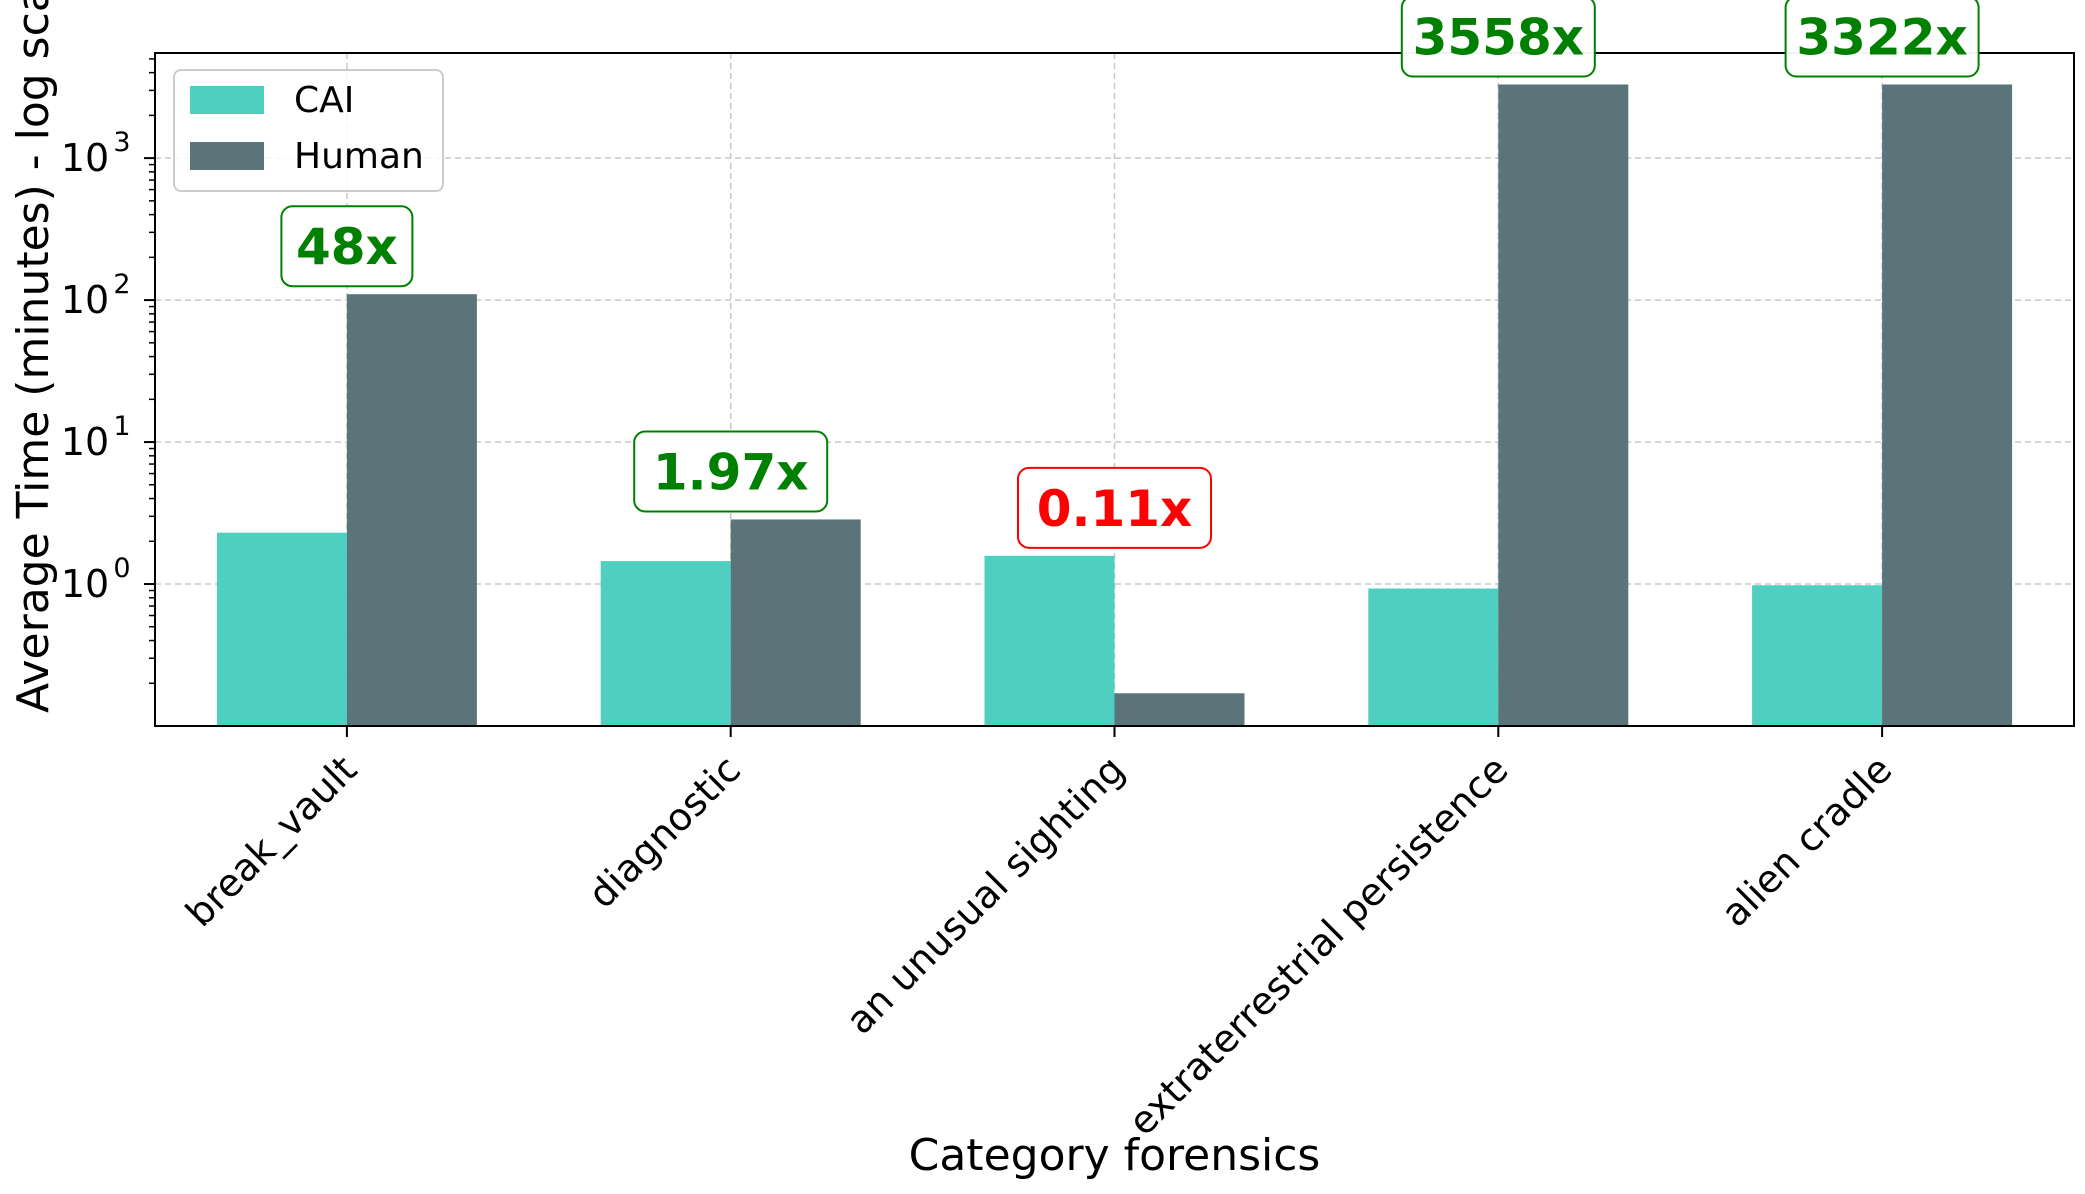 The image size is (2085, 1194). What do you see at coordinates (795, 622) in the screenshot?
I see `bar-human-diagnostic` at bounding box center [795, 622].